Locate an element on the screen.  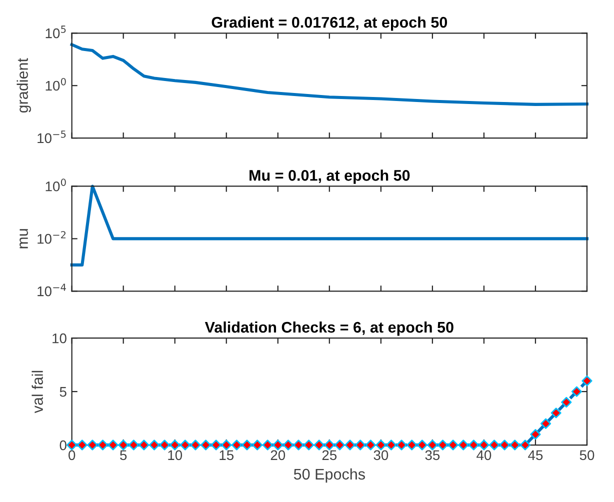
y-tick-label: 10$^{−2}$ is located at coordinates (52, 237).